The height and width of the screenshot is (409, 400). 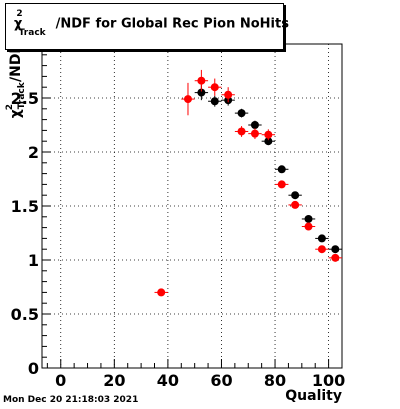 I want to click on y-axis-title: χTrack2/NDF, so click(x=16, y=81).